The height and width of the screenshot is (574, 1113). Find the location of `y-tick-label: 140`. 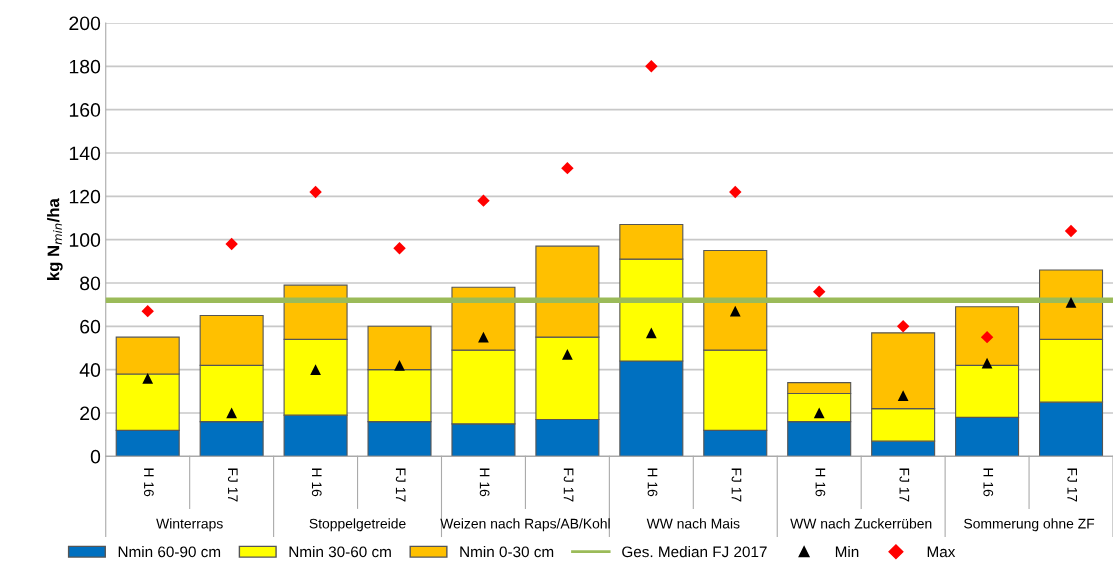

y-tick-label: 140 is located at coordinates (85, 153).